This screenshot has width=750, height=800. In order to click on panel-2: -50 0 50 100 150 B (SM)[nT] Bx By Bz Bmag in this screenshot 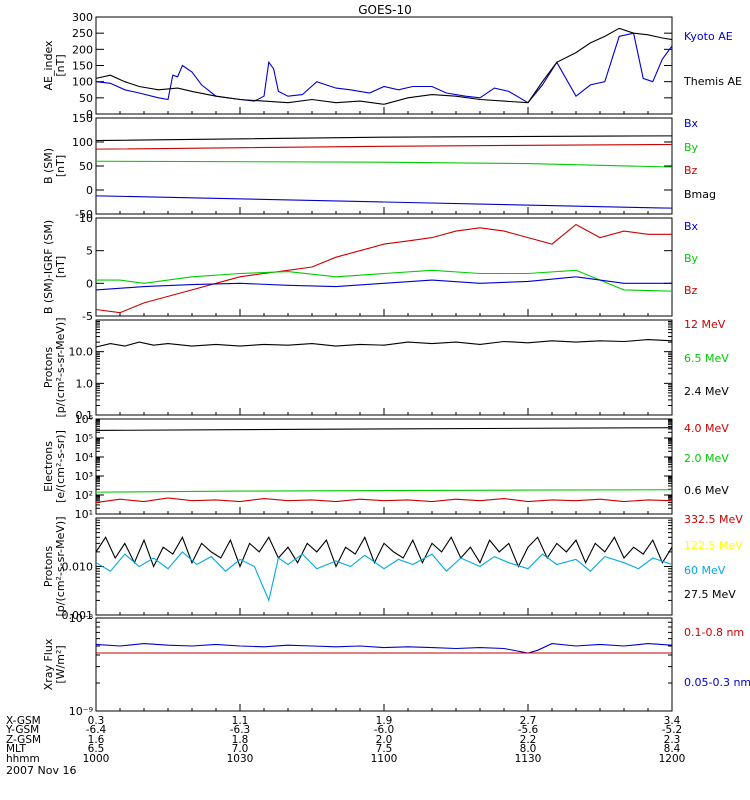, I will do `click(379, 166)`.